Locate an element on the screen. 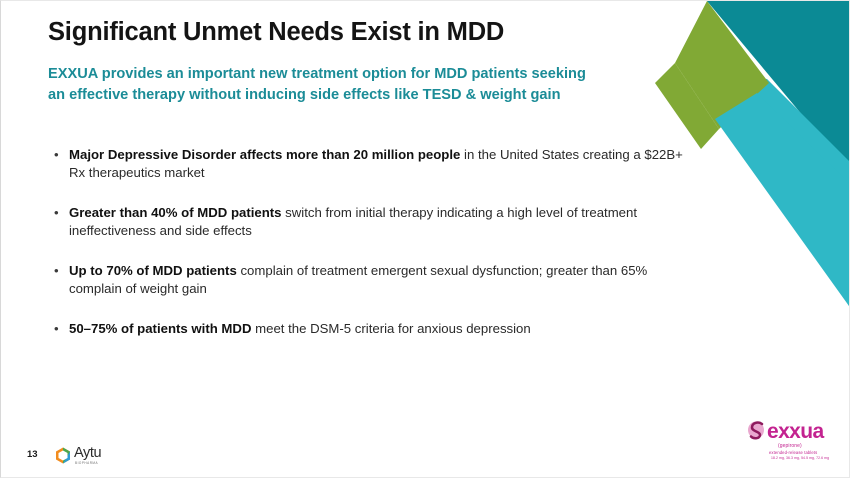 The width and height of the screenshot is (850, 478). cyan-blade-lower-shape is located at coordinates (782, 199).